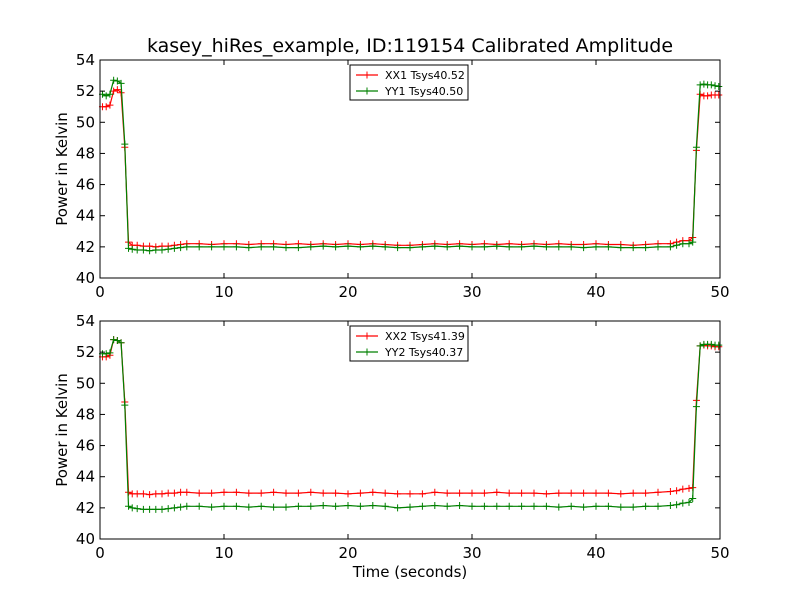 Image resolution: width=800 pixels, height=600 pixels. What do you see at coordinates (85, 414) in the screenshot?
I see `y-tick-label: 48` at bounding box center [85, 414].